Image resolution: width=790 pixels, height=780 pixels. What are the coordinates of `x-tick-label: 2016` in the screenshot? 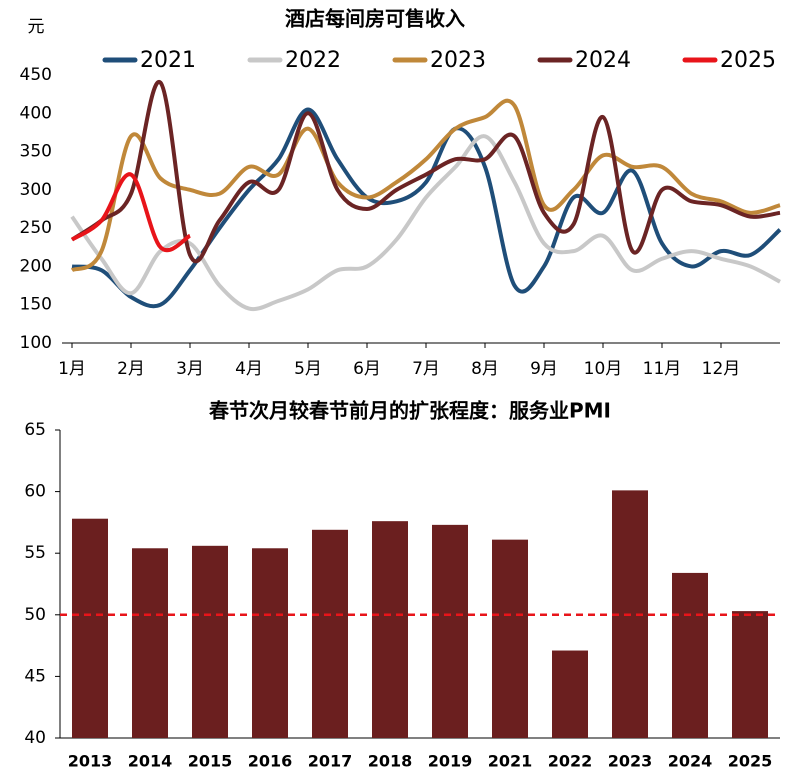 It's located at (270, 761).